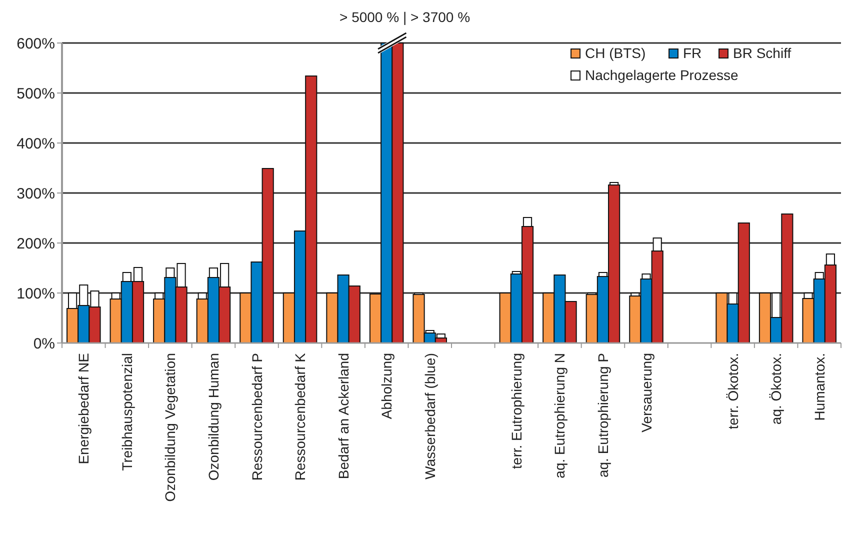 Image resolution: width=847 pixels, height=535 pixels. What do you see at coordinates (213, 417) in the screenshot?
I see `x-tick-label: Ozonbildung Human` at bounding box center [213, 417].